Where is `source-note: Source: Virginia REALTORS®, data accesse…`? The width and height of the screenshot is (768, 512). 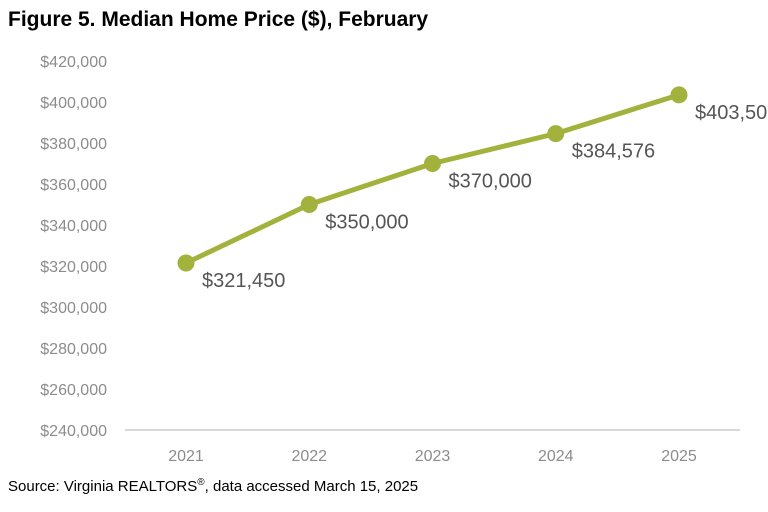 source-note: Source: Virginia REALTORS®, data accesse… is located at coordinates (213, 486).